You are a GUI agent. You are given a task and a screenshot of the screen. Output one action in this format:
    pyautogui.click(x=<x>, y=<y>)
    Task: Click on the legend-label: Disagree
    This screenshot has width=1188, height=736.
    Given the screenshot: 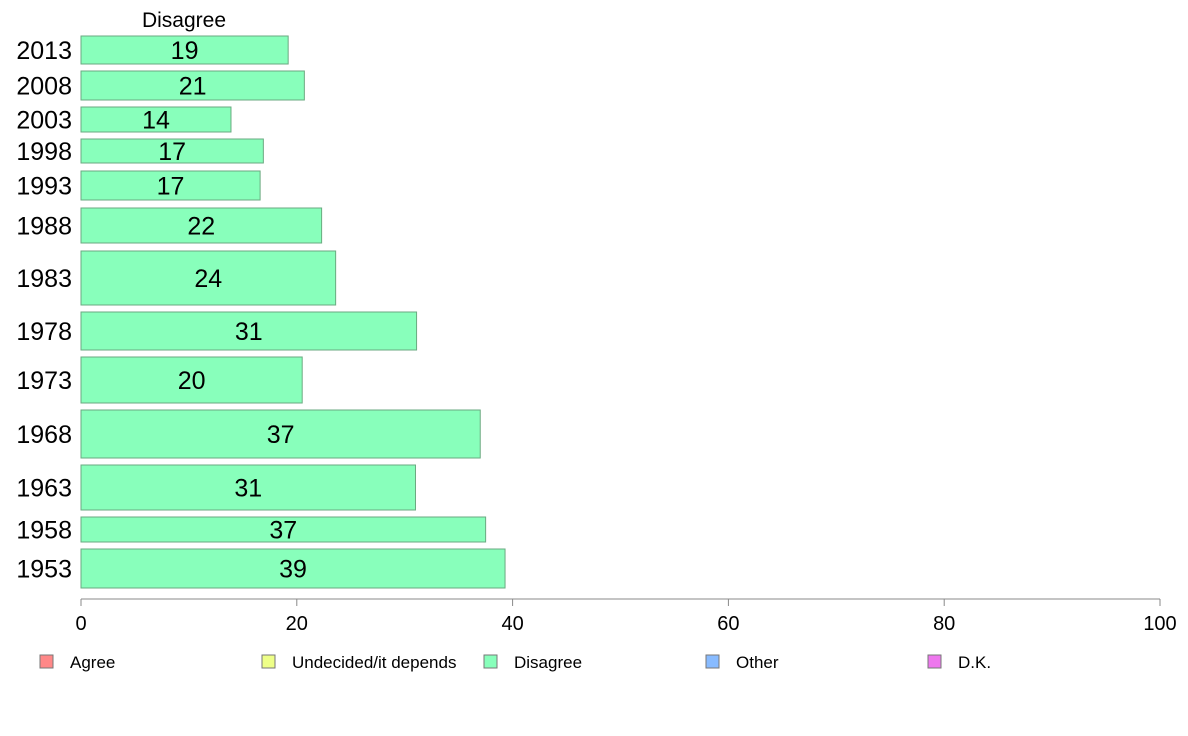 What is the action you would take?
    pyautogui.click(x=548, y=662)
    